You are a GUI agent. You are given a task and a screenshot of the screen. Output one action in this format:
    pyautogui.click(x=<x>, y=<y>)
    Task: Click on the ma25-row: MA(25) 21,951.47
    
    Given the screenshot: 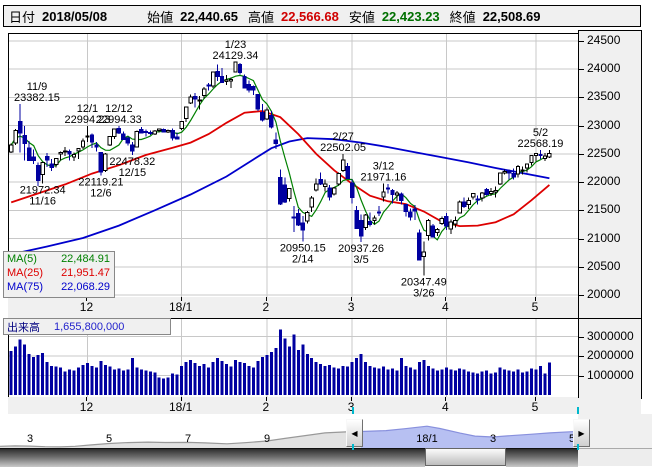 What is the action you would take?
    pyautogui.click(x=59, y=273)
    